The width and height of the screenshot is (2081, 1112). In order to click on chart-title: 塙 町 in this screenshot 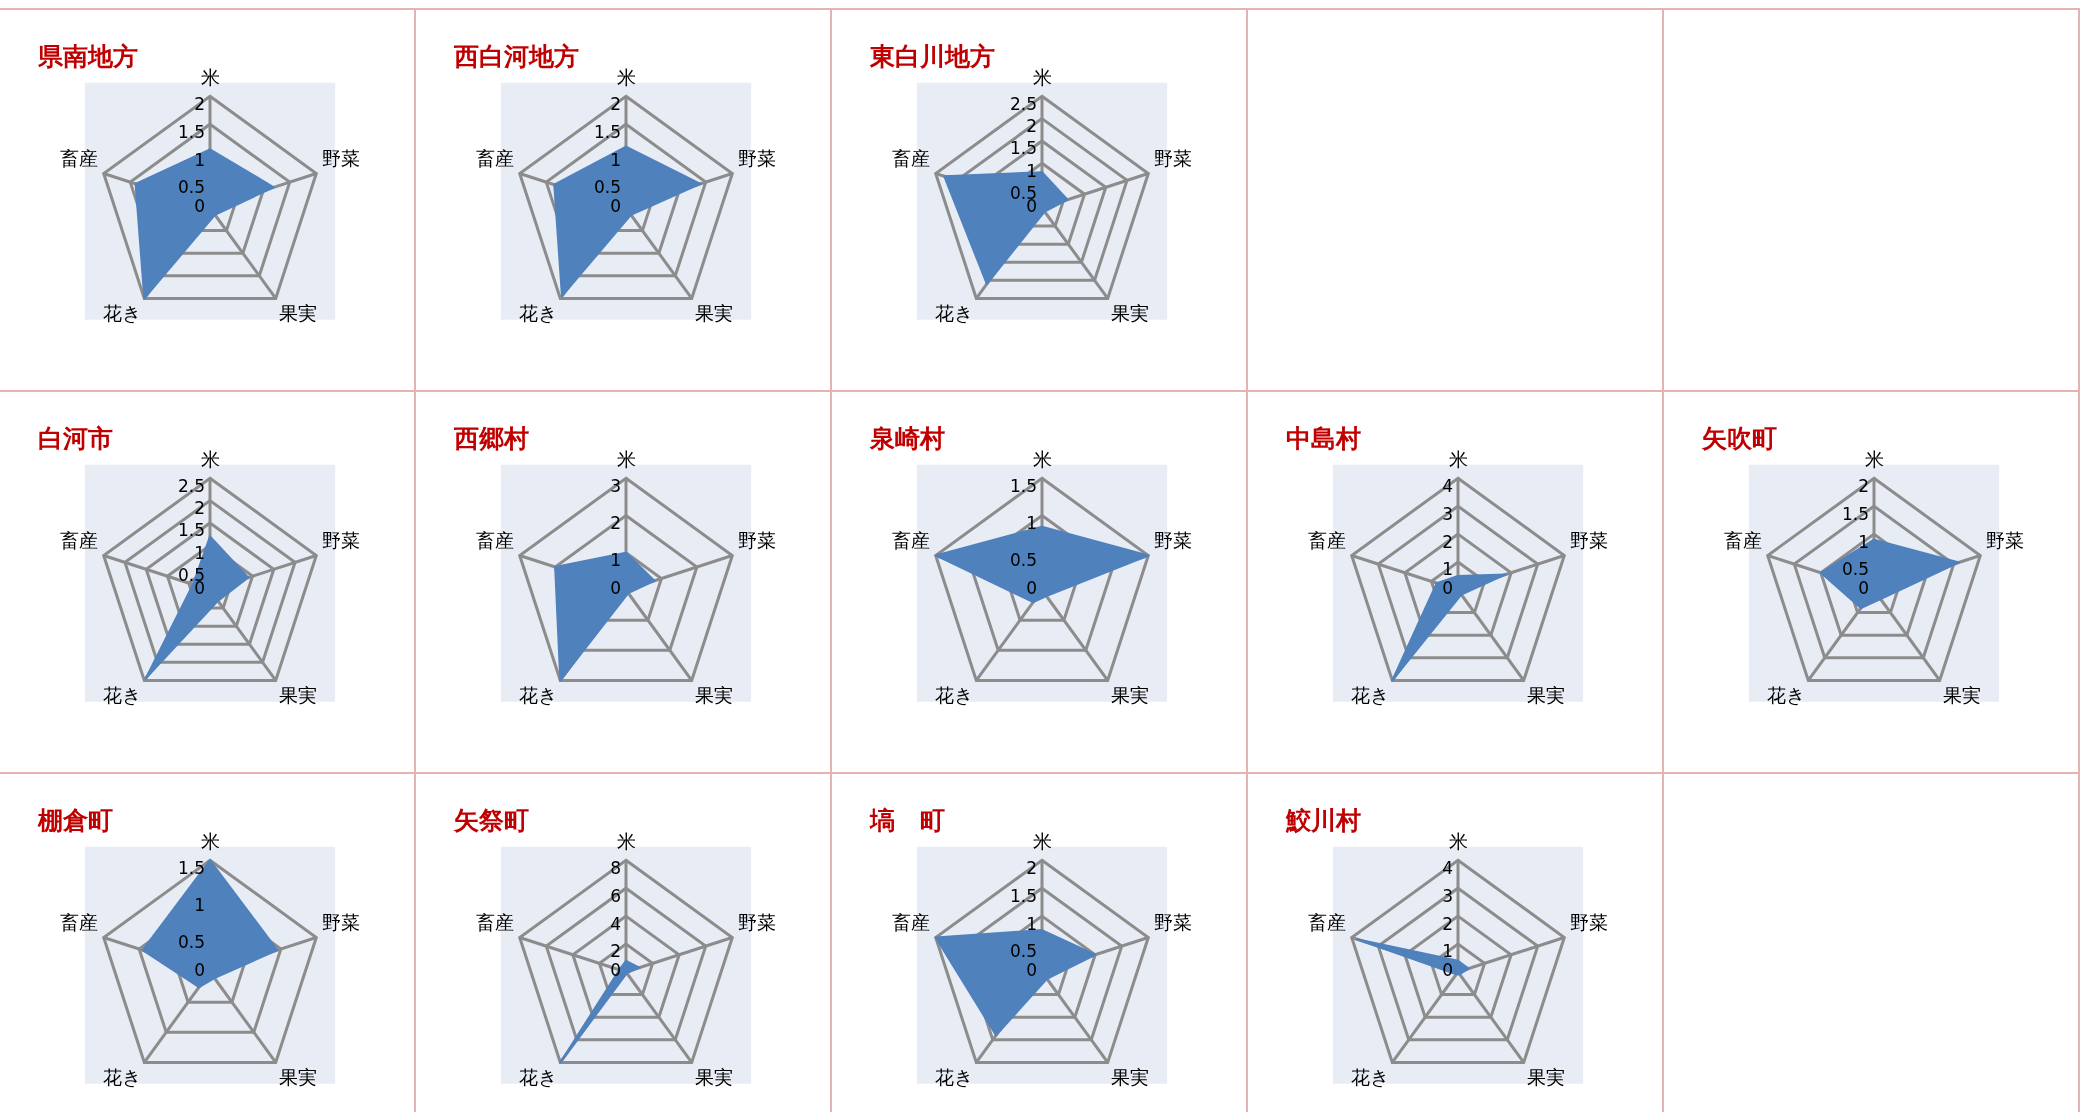, I will do `click(907, 821)`.